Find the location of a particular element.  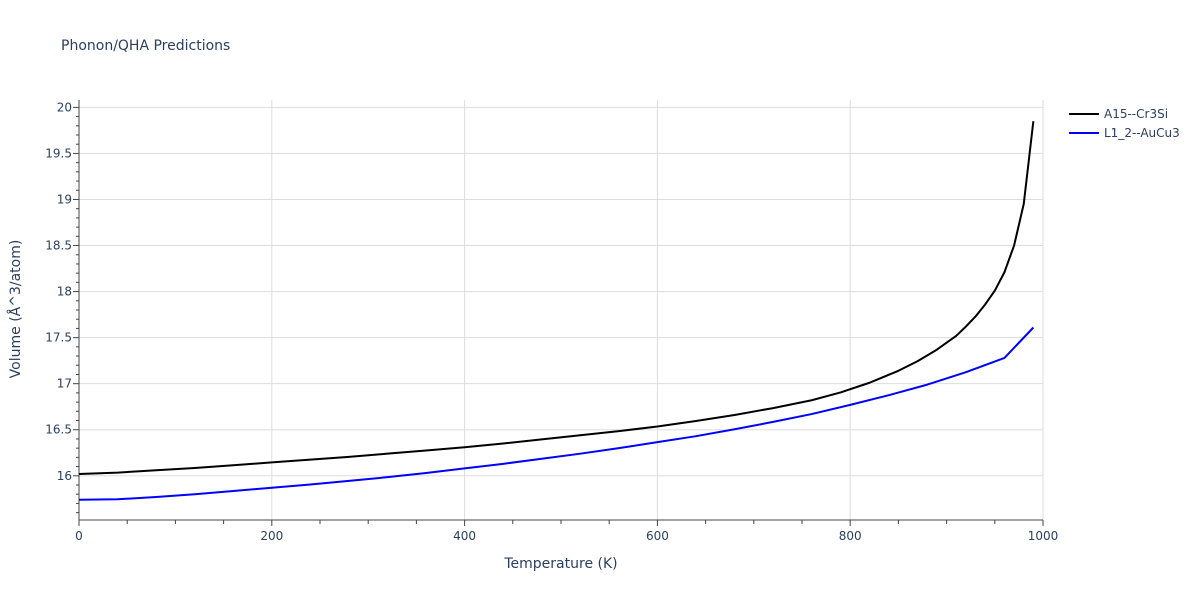

legend-label: A15--Cr3Si is located at coordinates (1136, 114).